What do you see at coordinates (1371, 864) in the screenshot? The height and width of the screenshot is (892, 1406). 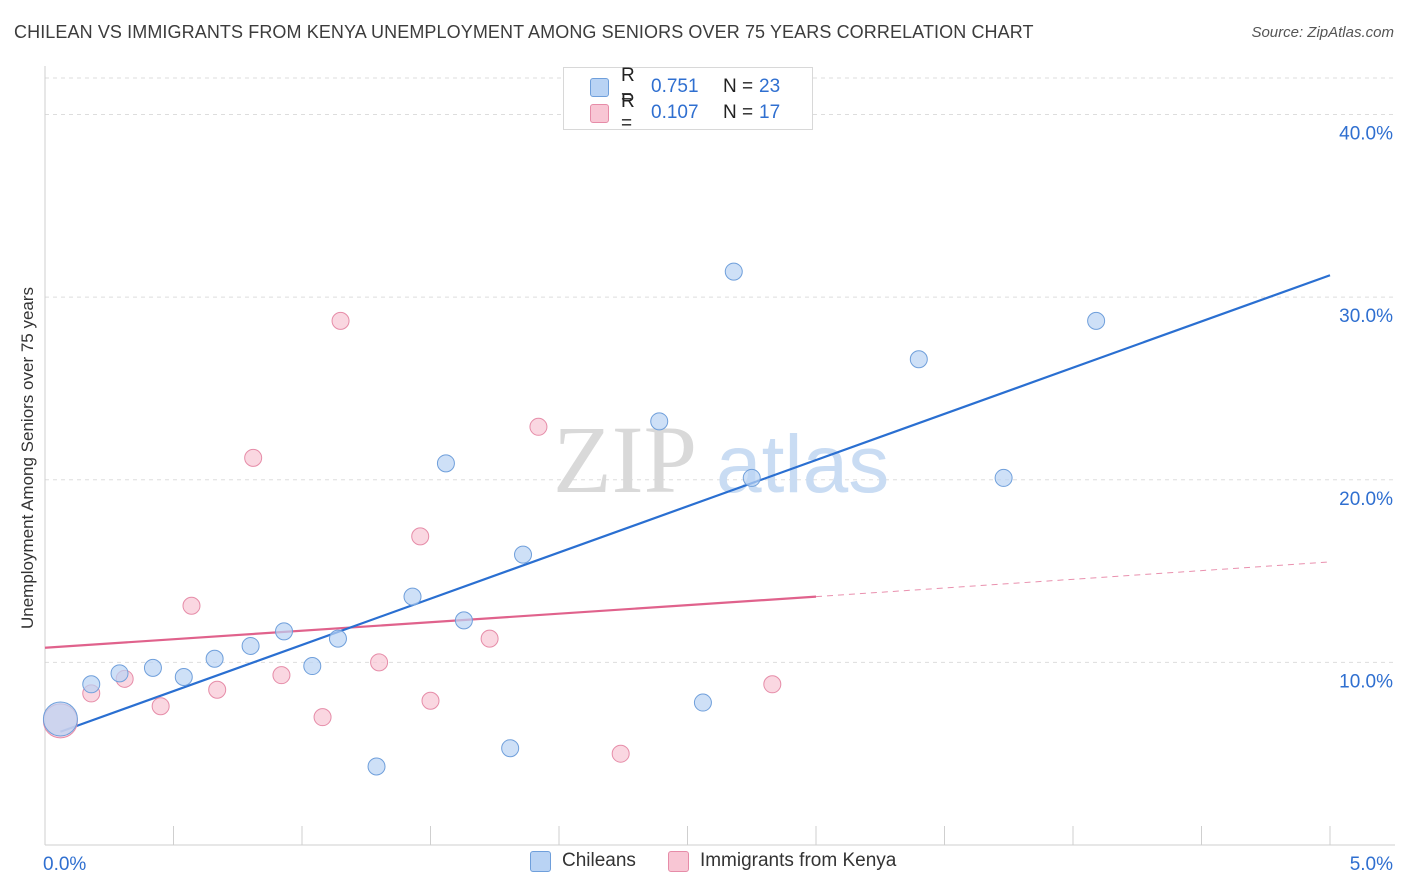 I see `x-tick-label: 5.0%` at bounding box center [1371, 864].